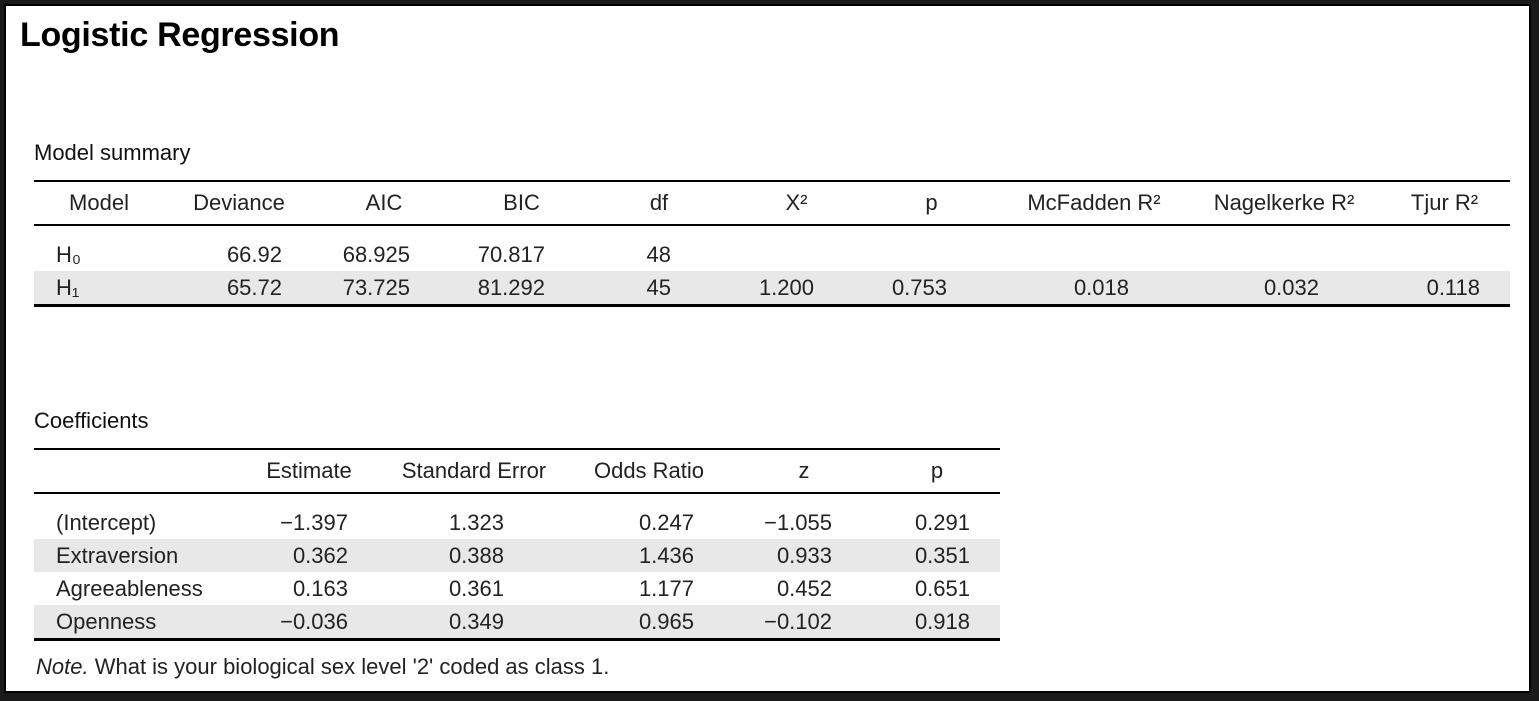  What do you see at coordinates (239, 203) in the screenshot?
I see `col-header-deviance: Deviance` at bounding box center [239, 203].